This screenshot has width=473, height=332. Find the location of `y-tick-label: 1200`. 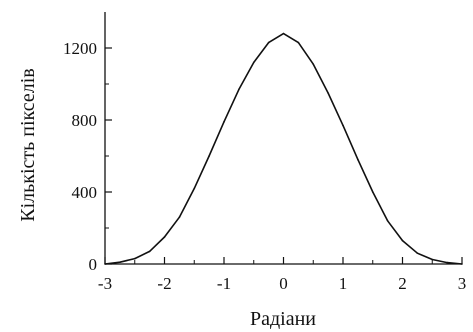

y-tick-label: 1200 is located at coordinates (80, 48).